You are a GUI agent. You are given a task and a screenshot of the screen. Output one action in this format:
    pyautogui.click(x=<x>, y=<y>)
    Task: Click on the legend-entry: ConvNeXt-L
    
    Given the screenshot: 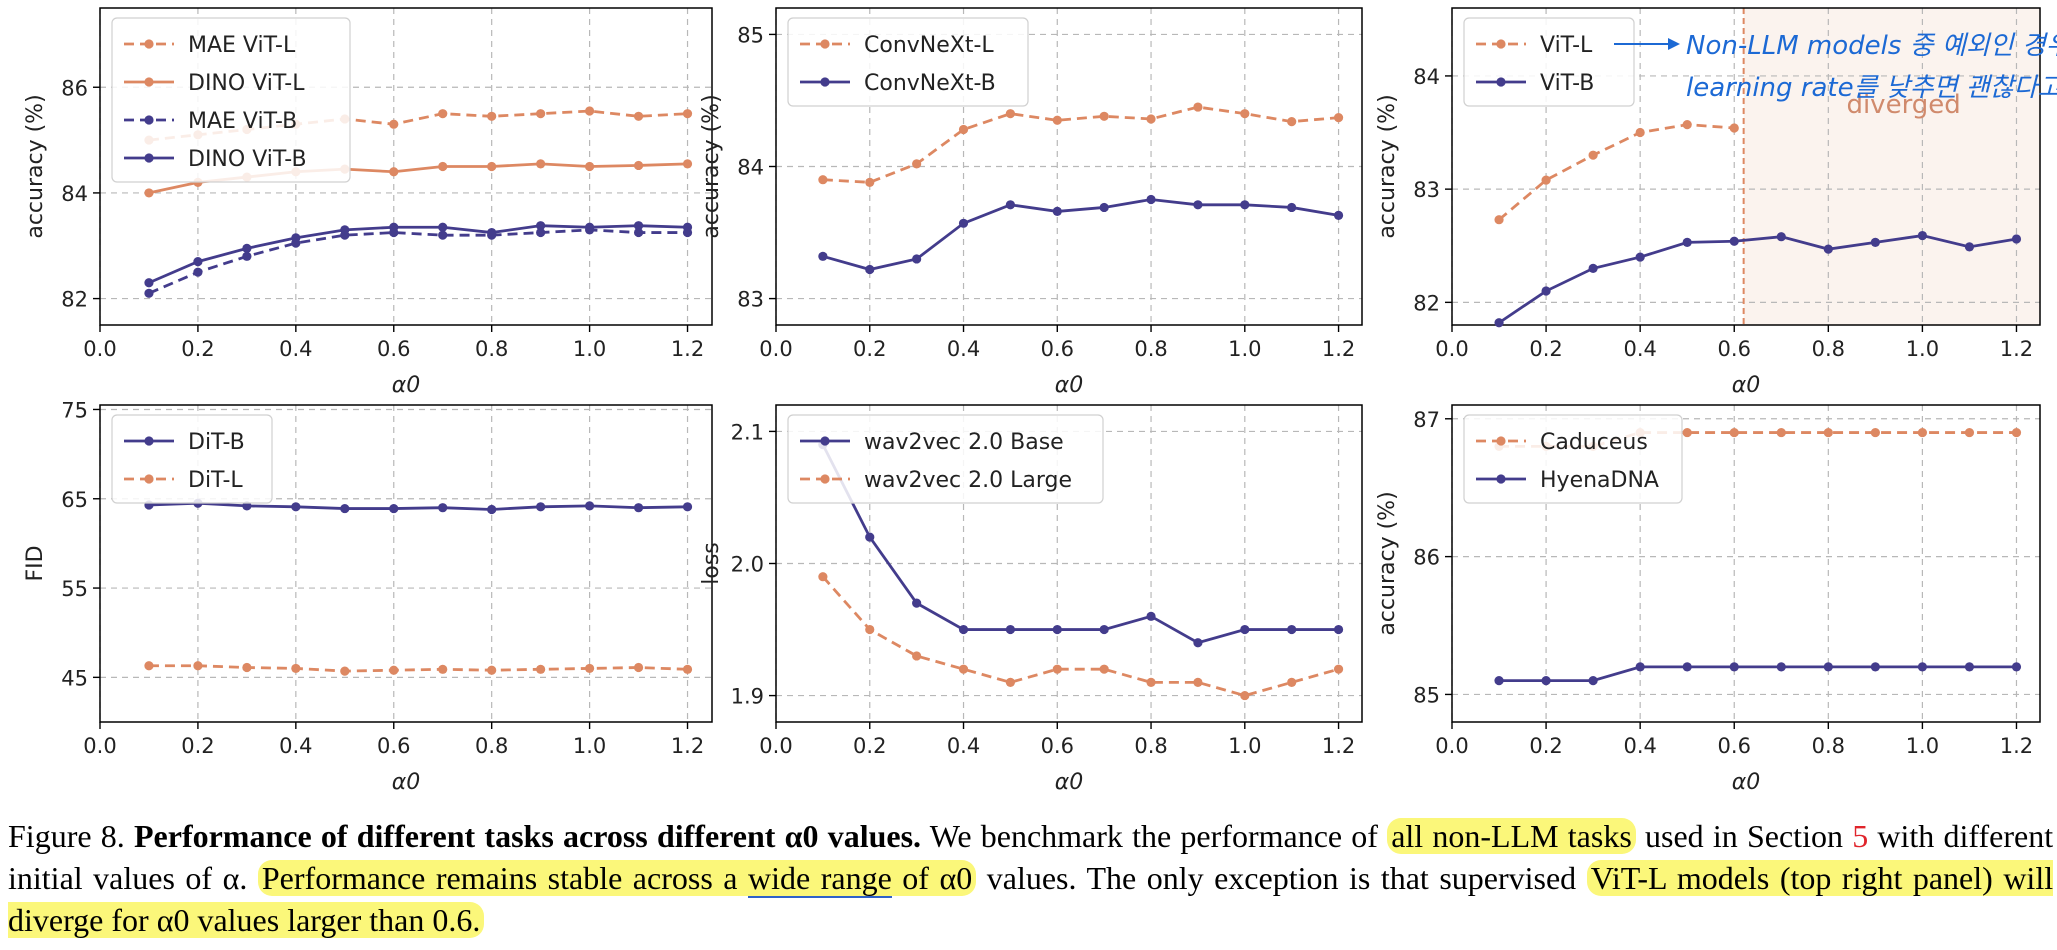 What is the action you would take?
    pyautogui.click(x=929, y=45)
    